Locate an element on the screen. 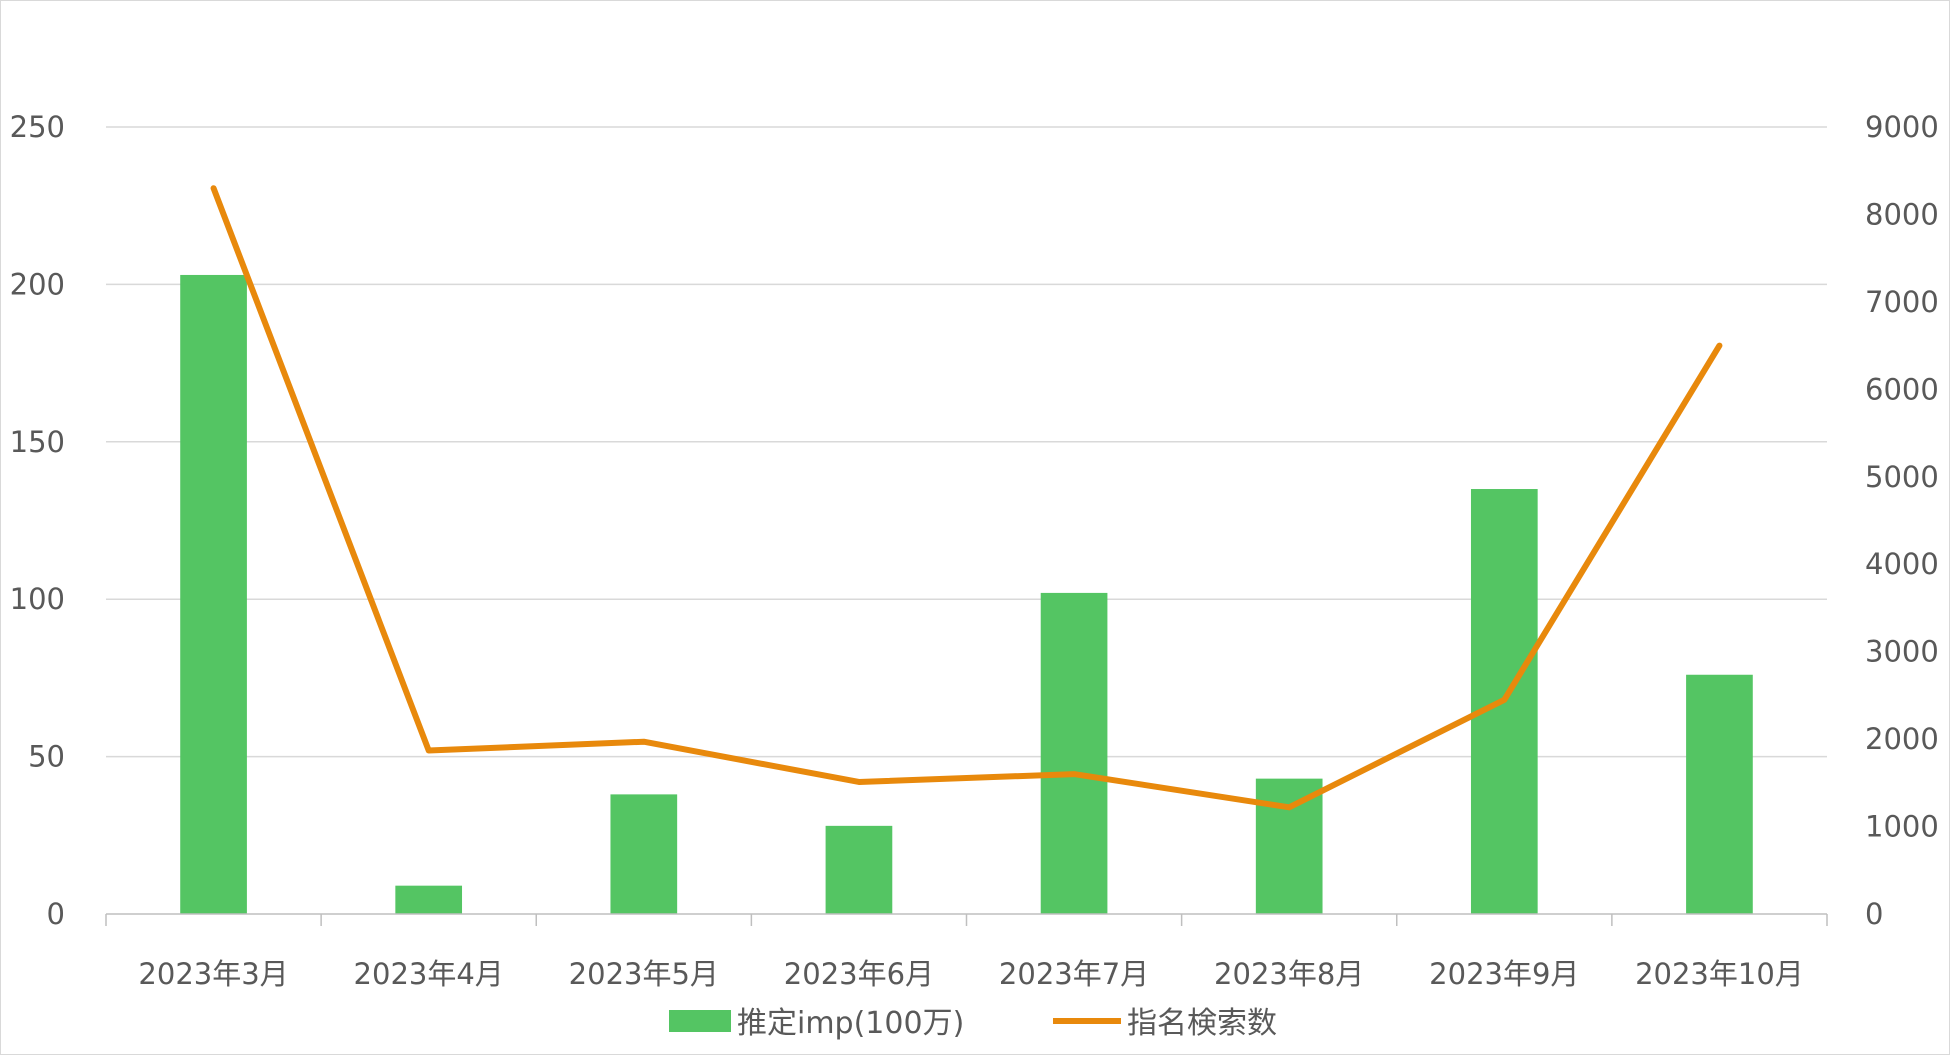 The height and width of the screenshot is (1055, 1950). x-category-label: 2023年9月 is located at coordinates (1504, 974).